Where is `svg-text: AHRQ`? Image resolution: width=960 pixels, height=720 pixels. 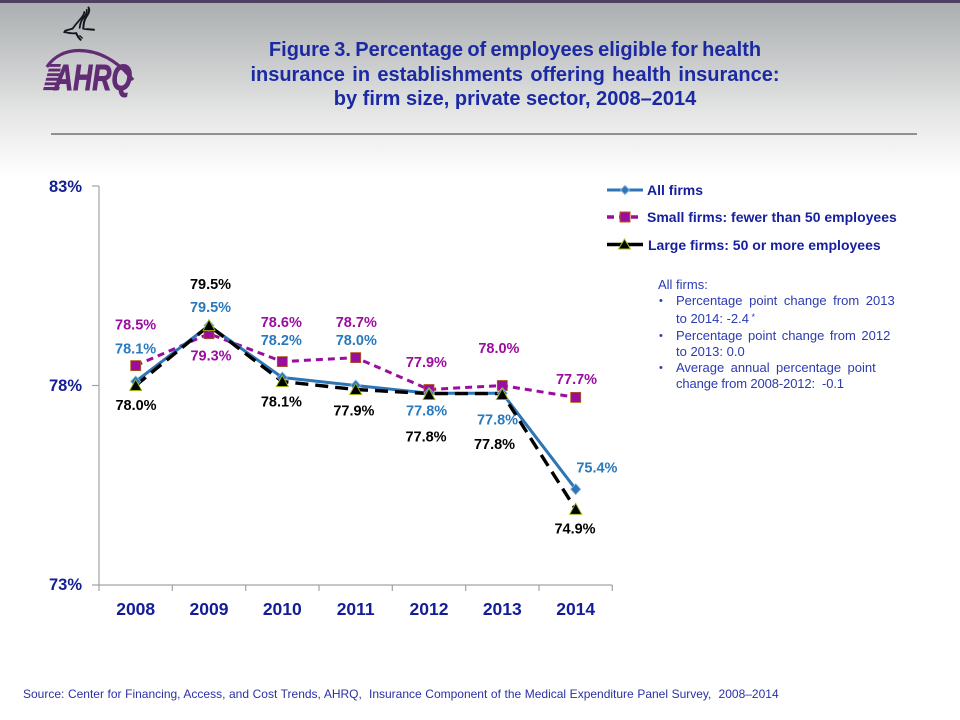 svg-text: AHRQ is located at coordinates (92, 77).